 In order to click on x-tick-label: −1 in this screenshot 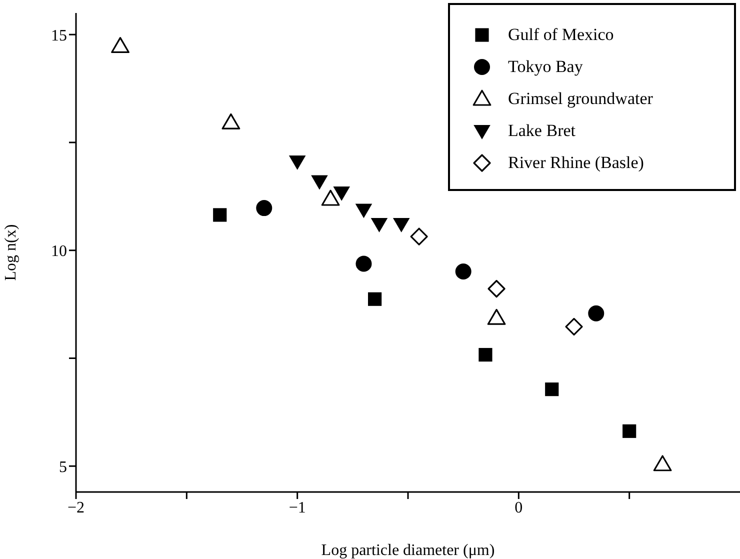, I will do `click(297, 507)`.